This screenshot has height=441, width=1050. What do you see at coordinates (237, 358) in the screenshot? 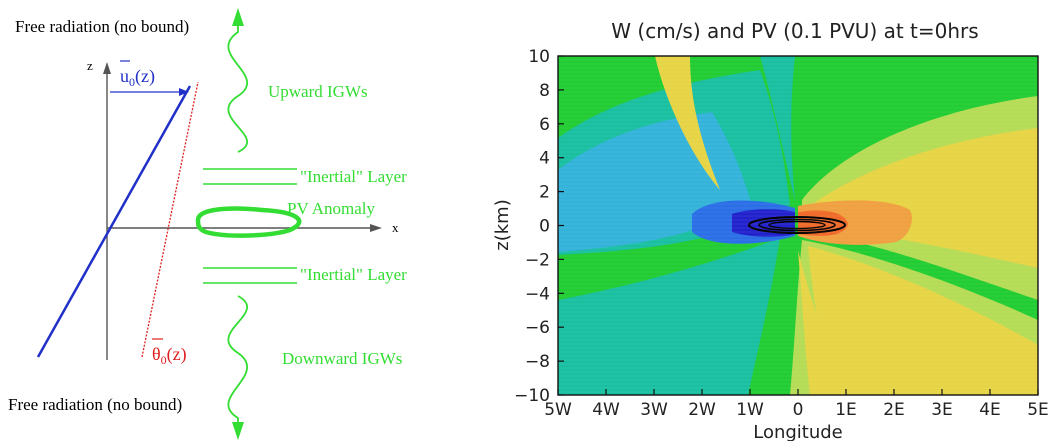
I see `downward-wave` at bounding box center [237, 358].